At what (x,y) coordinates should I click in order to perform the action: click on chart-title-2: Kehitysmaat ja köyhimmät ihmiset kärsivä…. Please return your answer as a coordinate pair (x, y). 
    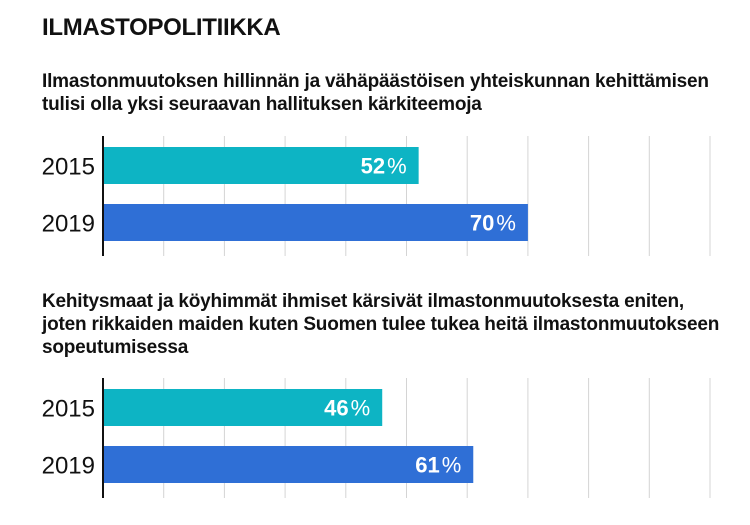
    Looking at the image, I should click on (381, 324).